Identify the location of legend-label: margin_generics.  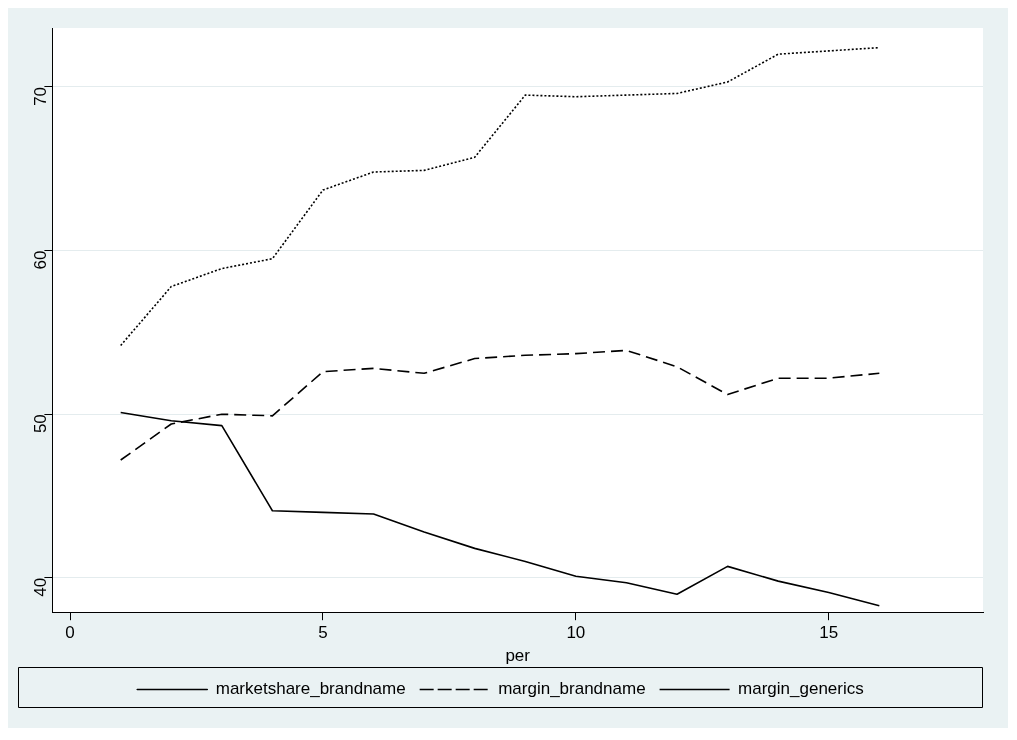
(801, 689).